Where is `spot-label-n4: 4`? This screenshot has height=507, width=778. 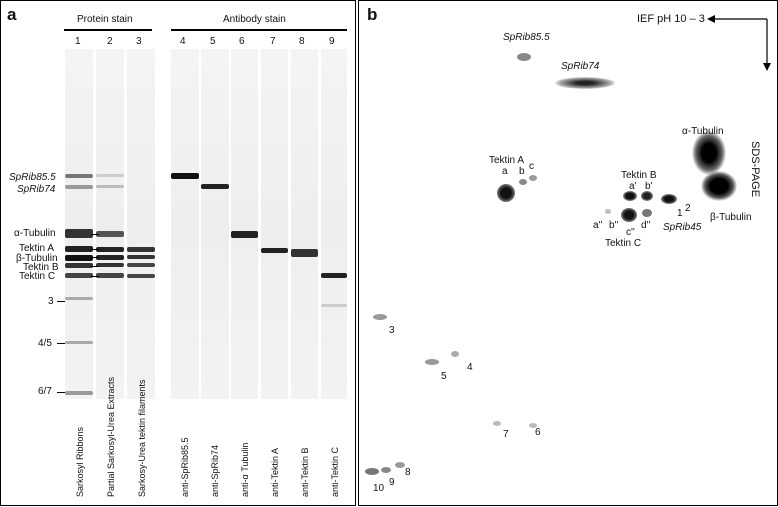
spot-label-n4: 4 is located at coordinates (470, 367).